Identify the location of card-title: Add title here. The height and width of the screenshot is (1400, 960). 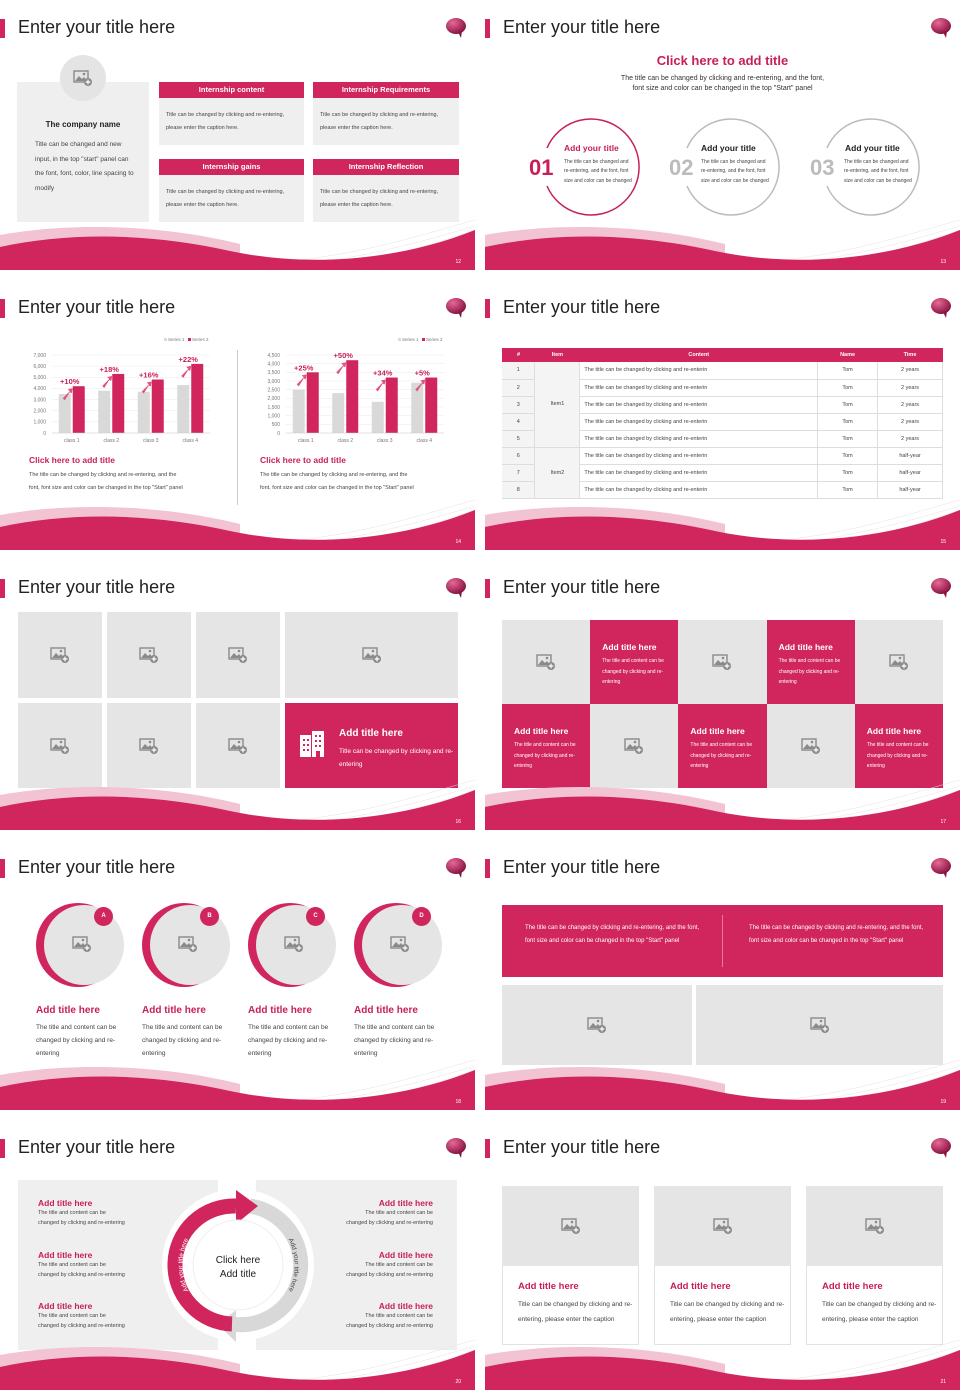
(548, 1286).